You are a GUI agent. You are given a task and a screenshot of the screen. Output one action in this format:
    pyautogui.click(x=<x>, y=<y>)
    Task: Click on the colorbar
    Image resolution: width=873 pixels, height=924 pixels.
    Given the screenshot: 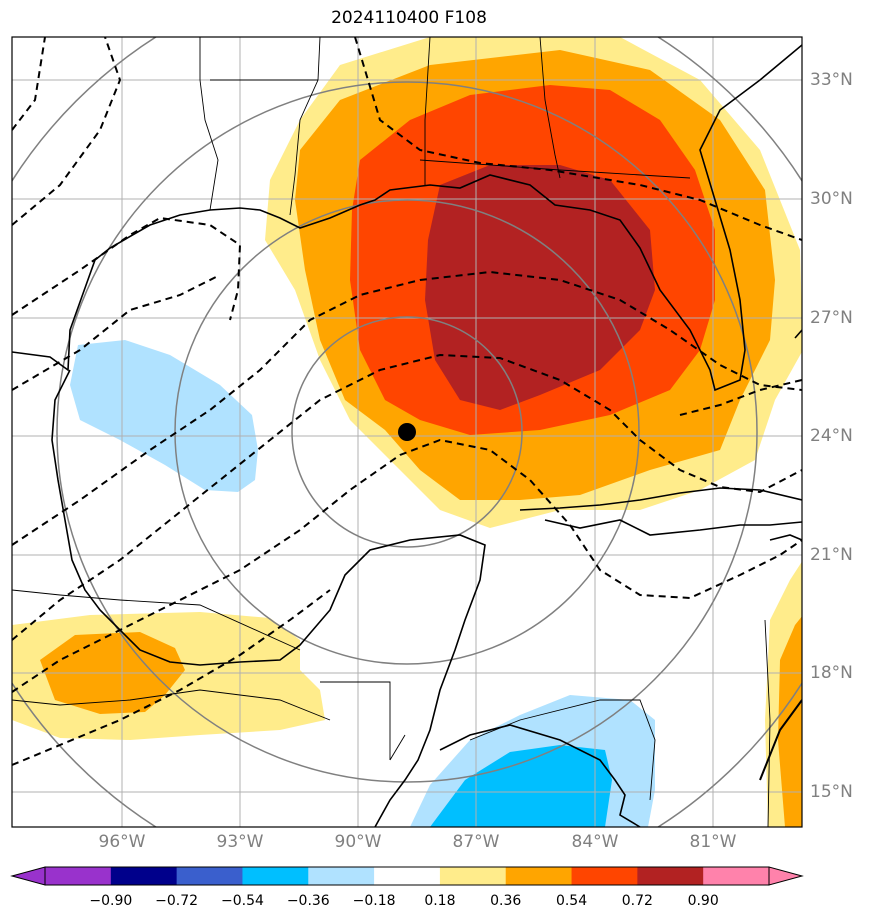 What is the action you would take?
    pyautogui.click(x=407, y=876)
    